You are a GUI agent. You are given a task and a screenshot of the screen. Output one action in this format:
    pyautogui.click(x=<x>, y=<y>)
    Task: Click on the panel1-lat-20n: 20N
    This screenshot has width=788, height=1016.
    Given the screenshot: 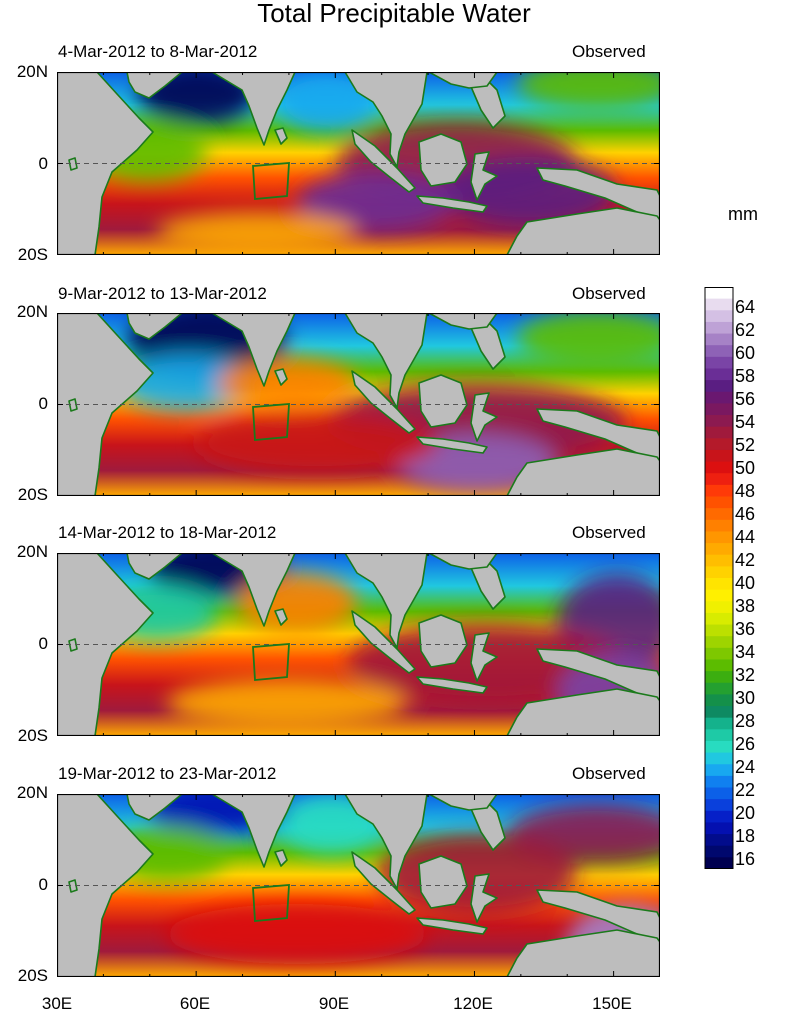 What is the action you would take?
    pyautogui.click(x=32, y=71)
    